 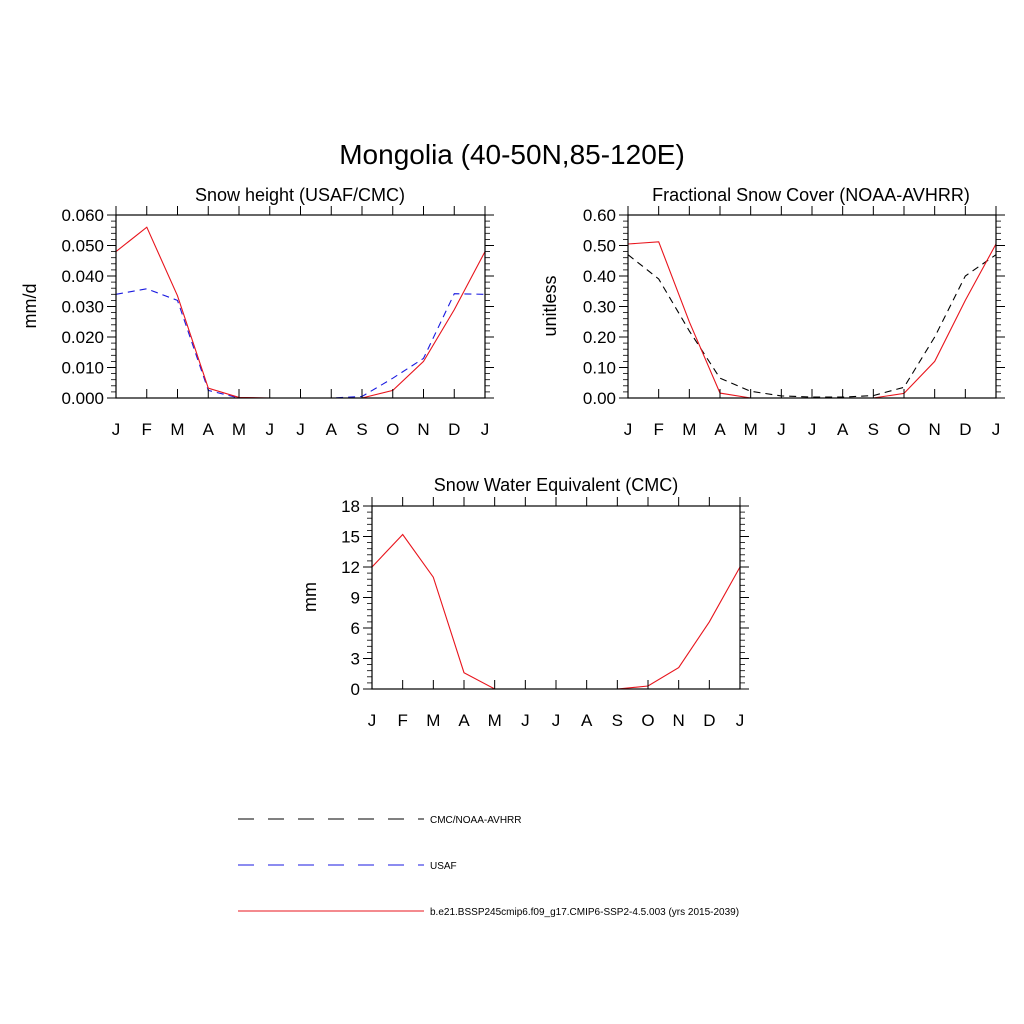 What do you see at coordinates (82, 398) in the screenshot?
I see `y-tick-label: 0.000` at bounding box center [82, 398].